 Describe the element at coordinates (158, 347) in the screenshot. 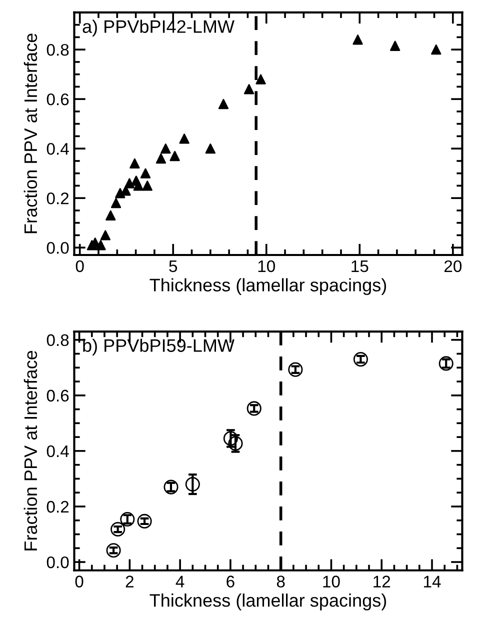

I see `chart-title: b) PPVbPI59-LMW` at that location.